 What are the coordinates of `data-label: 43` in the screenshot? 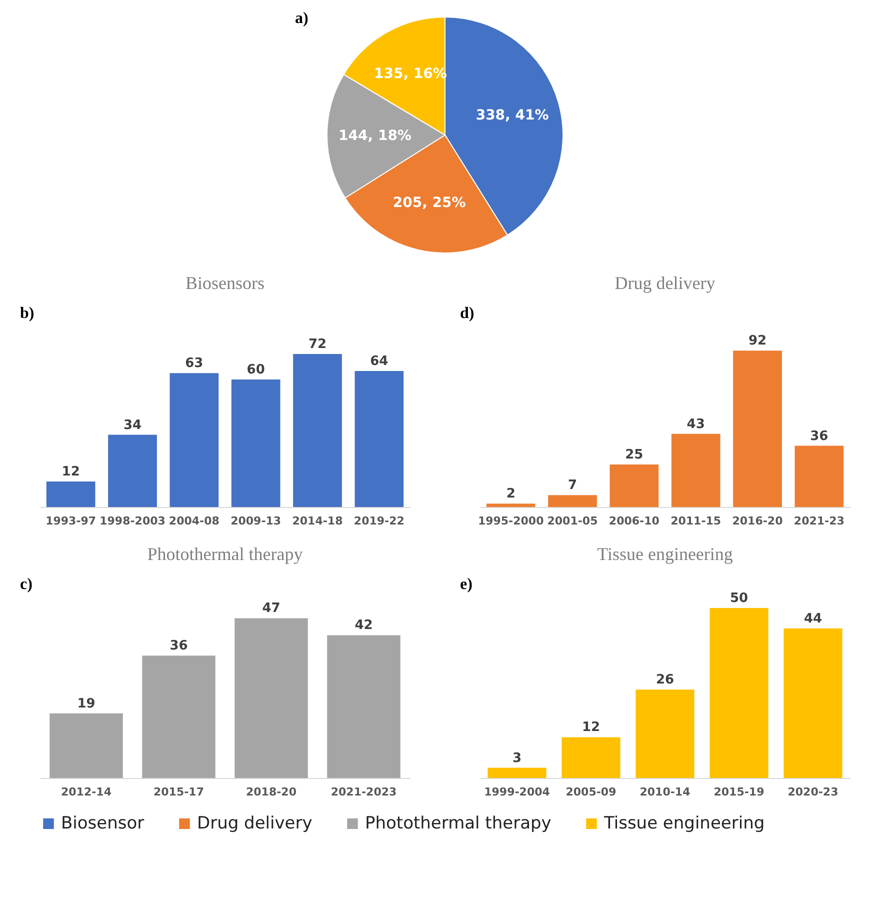 It's located at (695, 424).